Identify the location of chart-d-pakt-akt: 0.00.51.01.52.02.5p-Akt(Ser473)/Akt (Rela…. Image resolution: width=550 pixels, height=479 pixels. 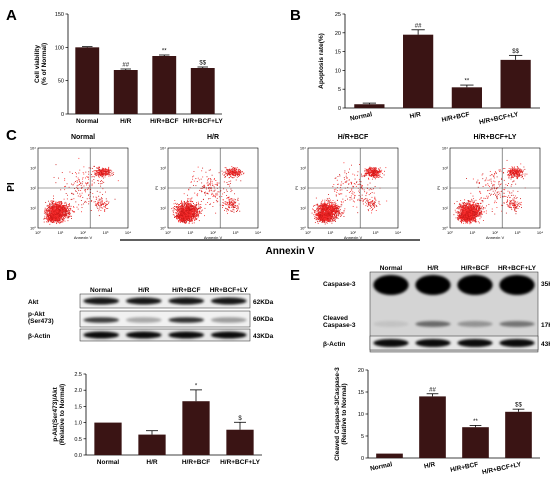
(157, 419).